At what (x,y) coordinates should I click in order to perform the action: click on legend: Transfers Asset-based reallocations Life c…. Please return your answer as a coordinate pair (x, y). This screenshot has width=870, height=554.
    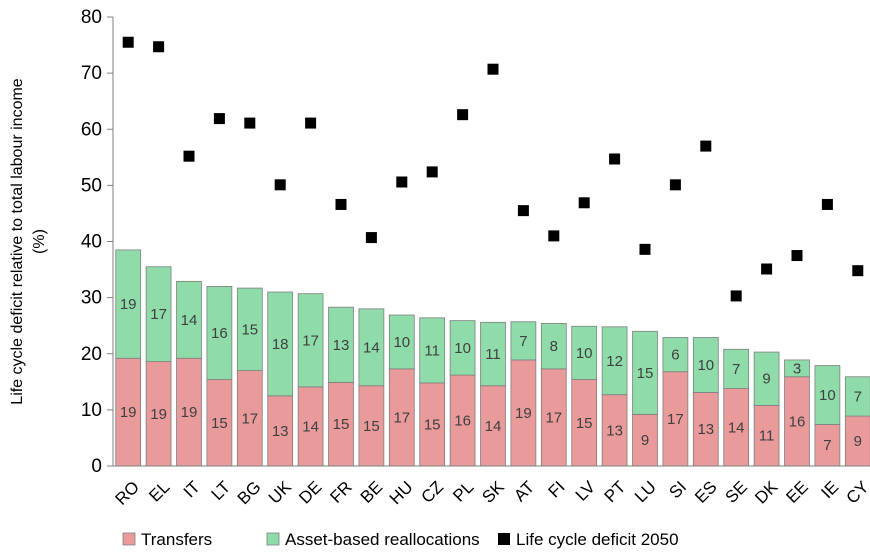
    Looking at the image, I should click on (400, 539).